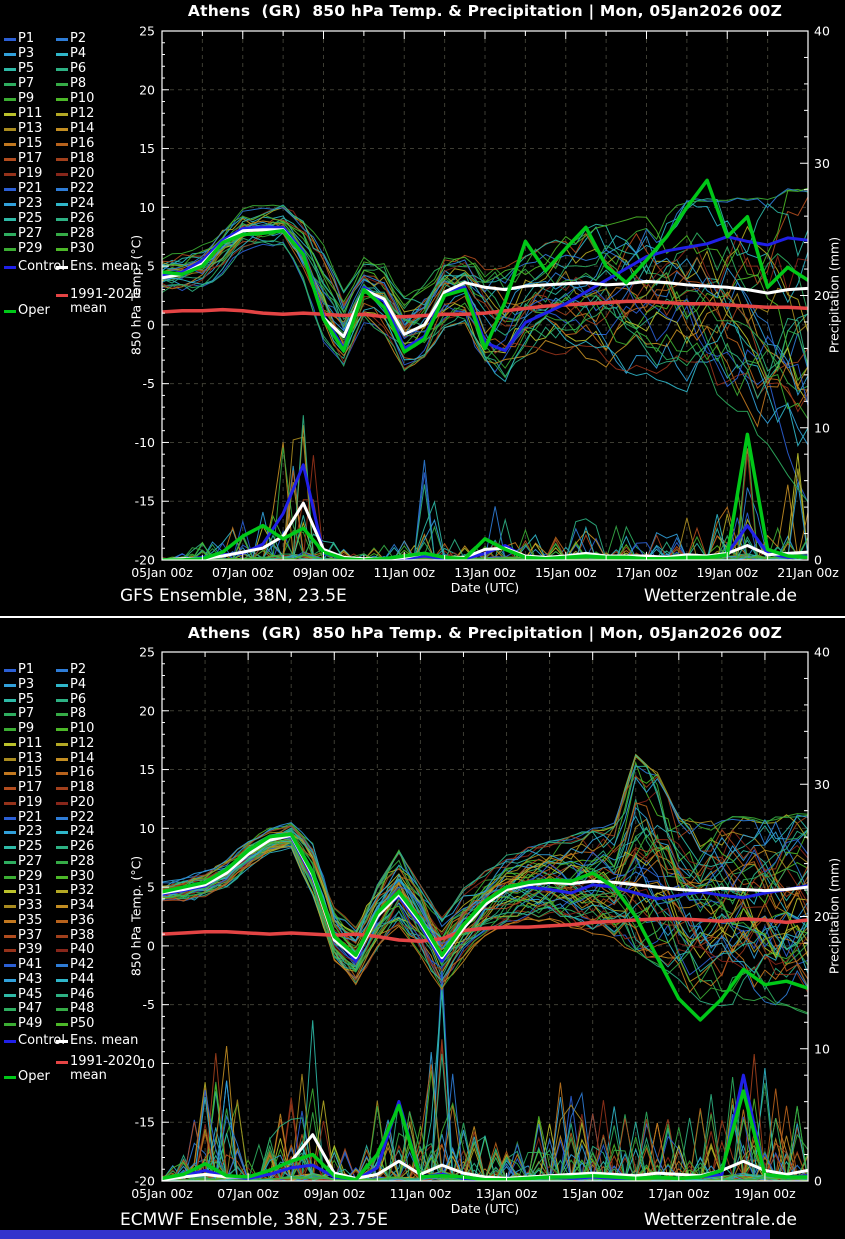 Image resolution: width=845 pixels, height=1239 pixels. Describe the element at coordinates (485, 1135) in the screenshot. I see `oper-precip-line` at that location.